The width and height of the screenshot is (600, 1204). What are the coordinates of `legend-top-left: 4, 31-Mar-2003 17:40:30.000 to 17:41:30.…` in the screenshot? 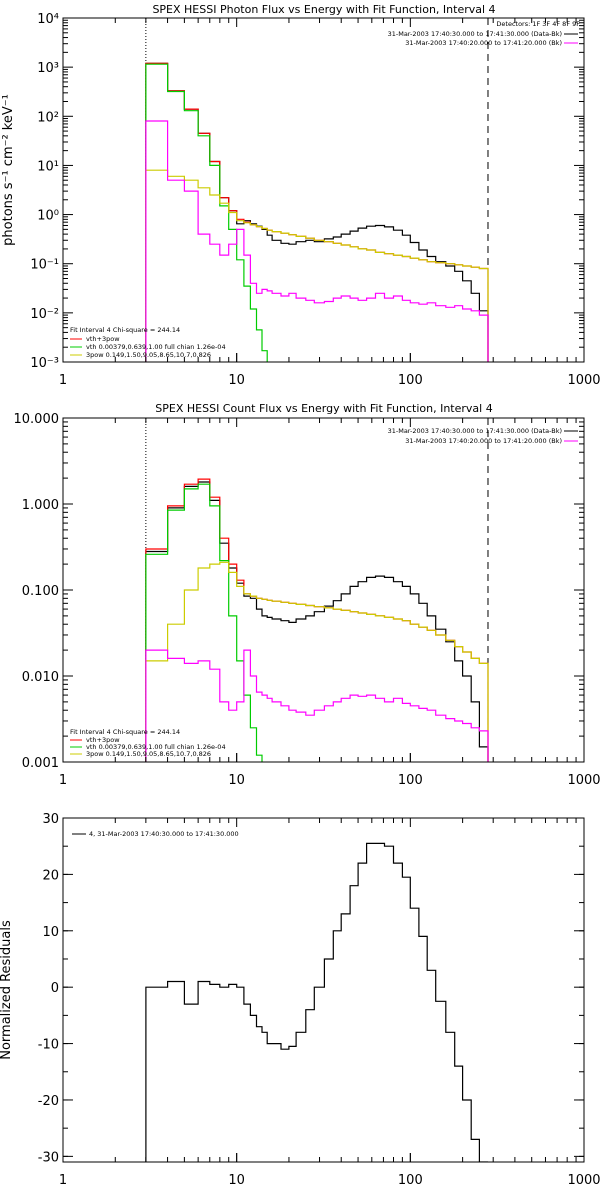 It's located at (155, 834).